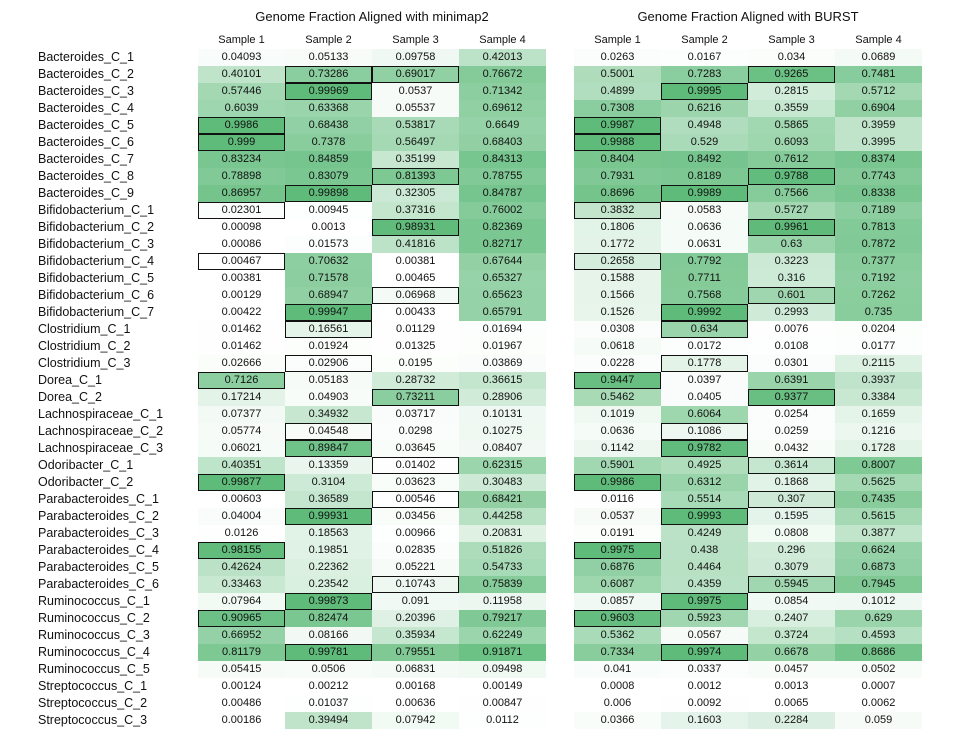 The image size is (974, 750). Describe the element at coordinates (241, 703) in the screenshot. I see `heatmap-cell: 0.00486` at that location.